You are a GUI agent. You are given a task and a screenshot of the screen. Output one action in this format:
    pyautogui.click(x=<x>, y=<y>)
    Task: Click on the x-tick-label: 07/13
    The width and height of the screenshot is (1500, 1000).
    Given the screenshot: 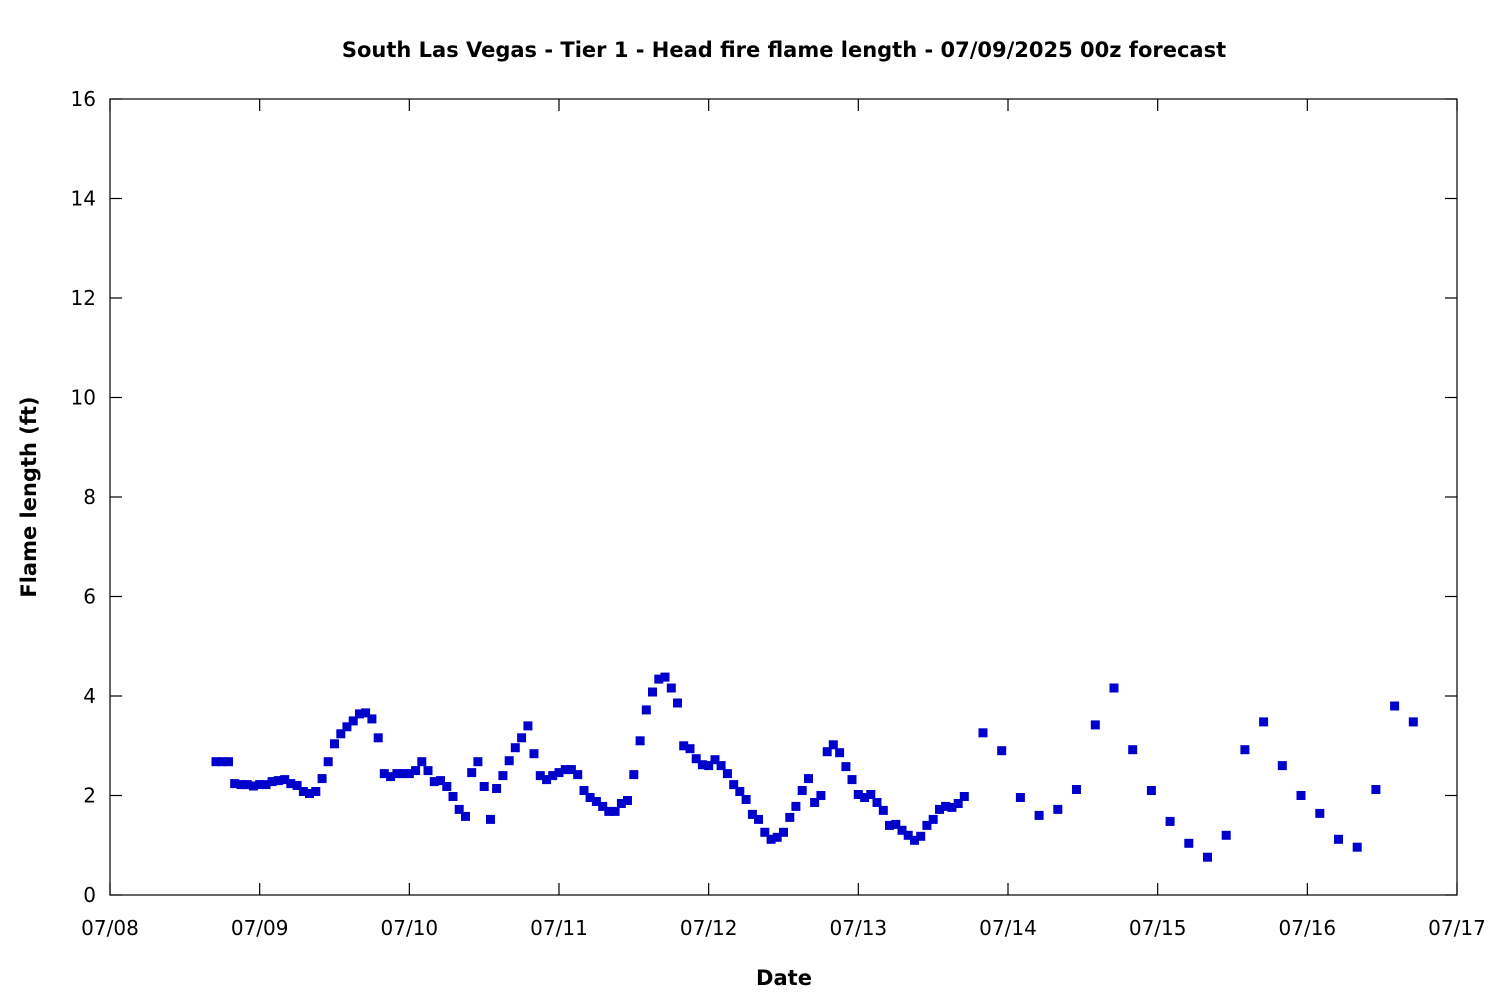 What is the action you would take?
    pyautogui.click(x=859, y=928)
    